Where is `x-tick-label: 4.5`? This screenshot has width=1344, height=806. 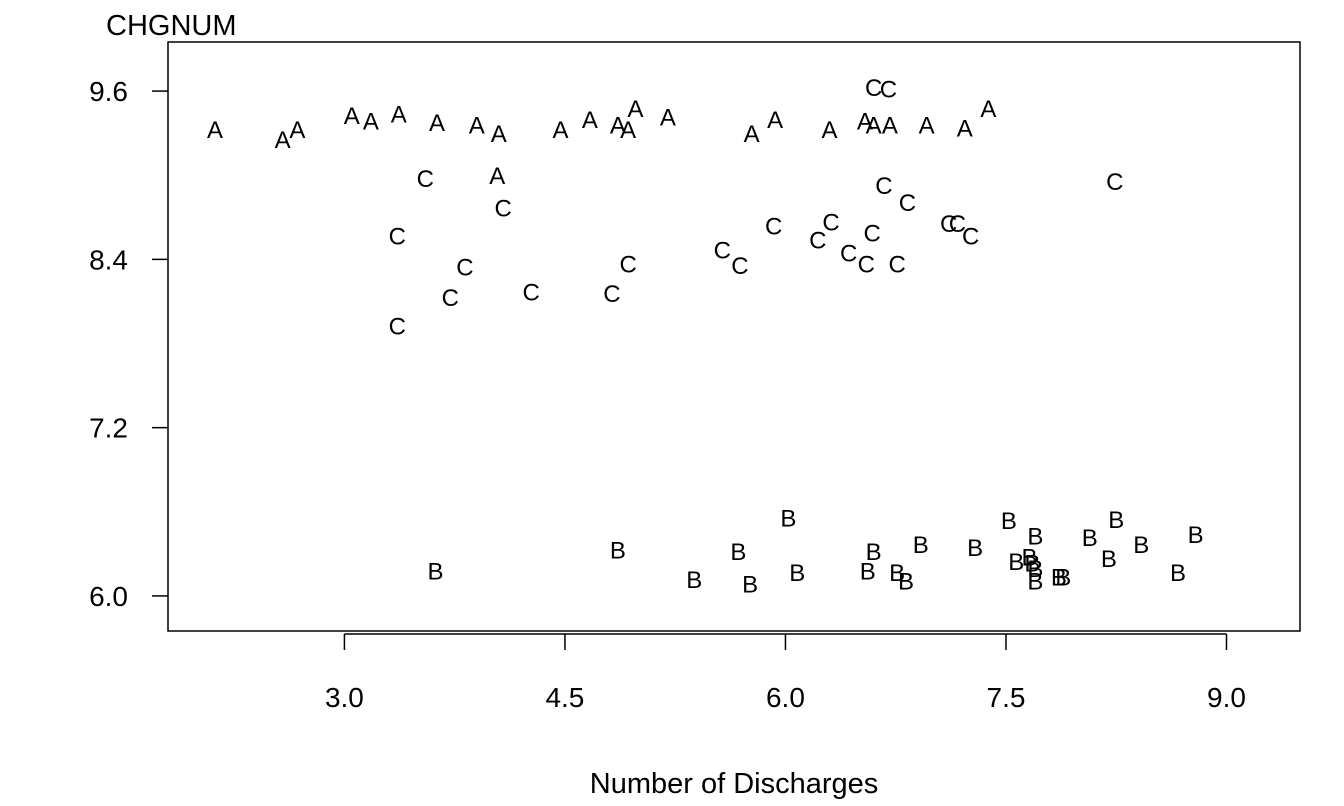 x-tick-label: 4.5 is located at coordinates (564, 697).